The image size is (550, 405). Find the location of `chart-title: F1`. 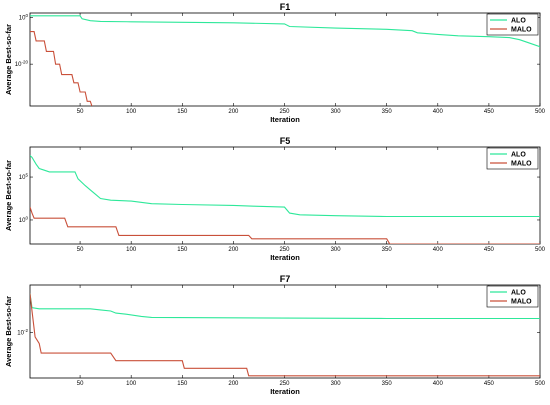

chart-title: F1 is located at coordinates (285, 7).